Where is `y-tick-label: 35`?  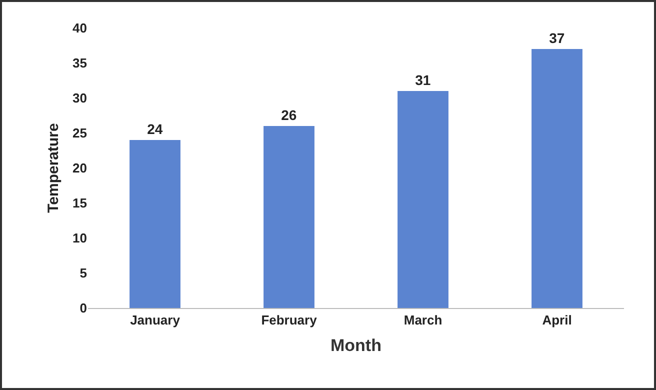
y-tick-label: 35 is located at coordinates (79, 63).